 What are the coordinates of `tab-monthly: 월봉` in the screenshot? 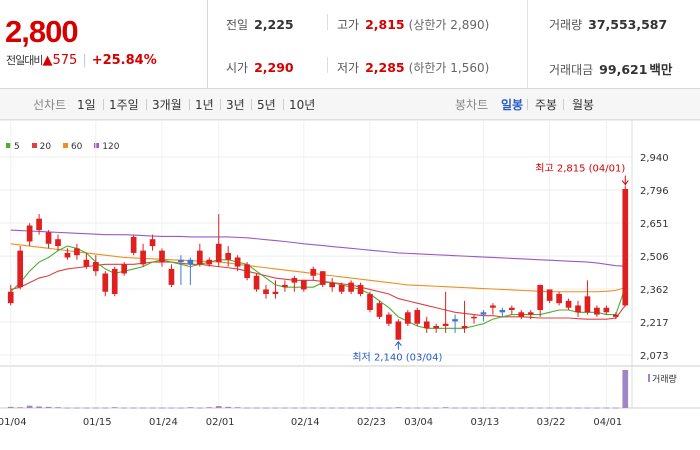 It's located at (583, 105).